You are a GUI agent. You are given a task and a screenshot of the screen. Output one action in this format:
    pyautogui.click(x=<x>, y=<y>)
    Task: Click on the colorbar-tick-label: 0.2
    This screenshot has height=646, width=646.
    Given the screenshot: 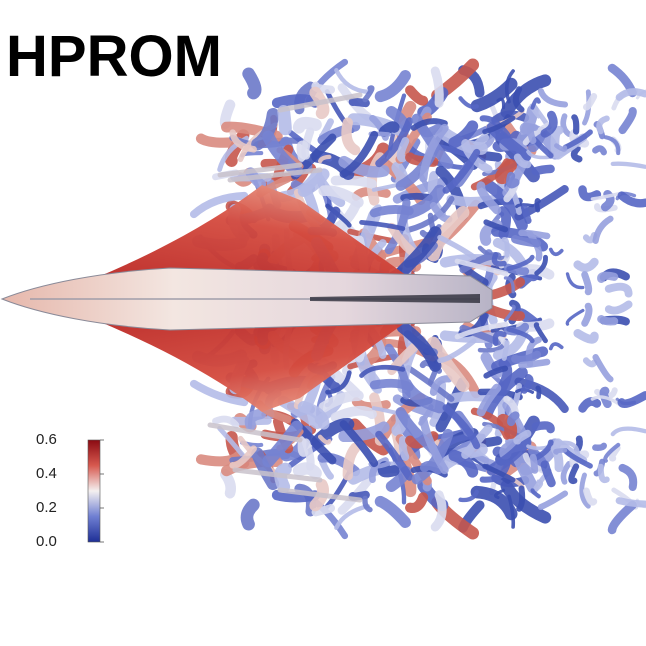 What is the action you would take?
    pyautogui.click(x=46, y=507)
    